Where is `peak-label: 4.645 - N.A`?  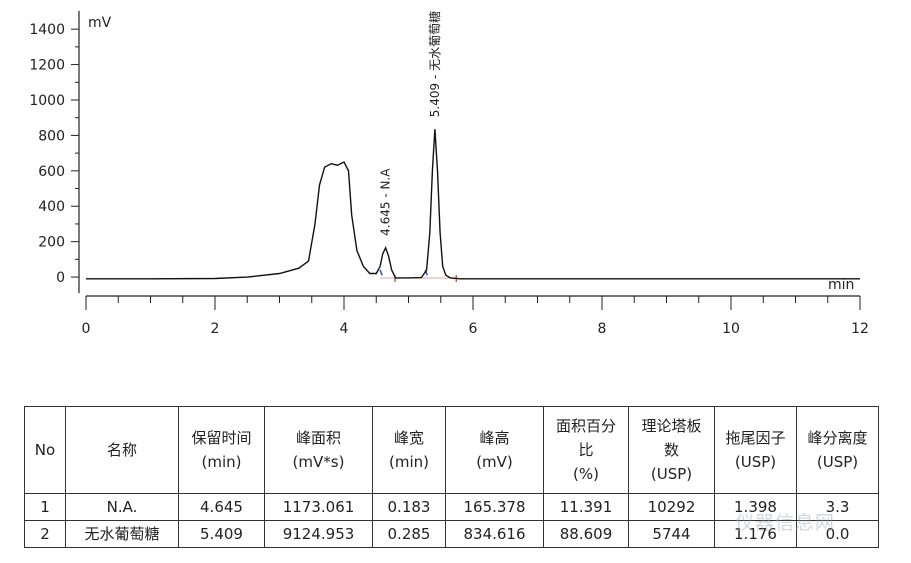 peak-label: 4.645 - N.A is located at coordinates (386, 202).